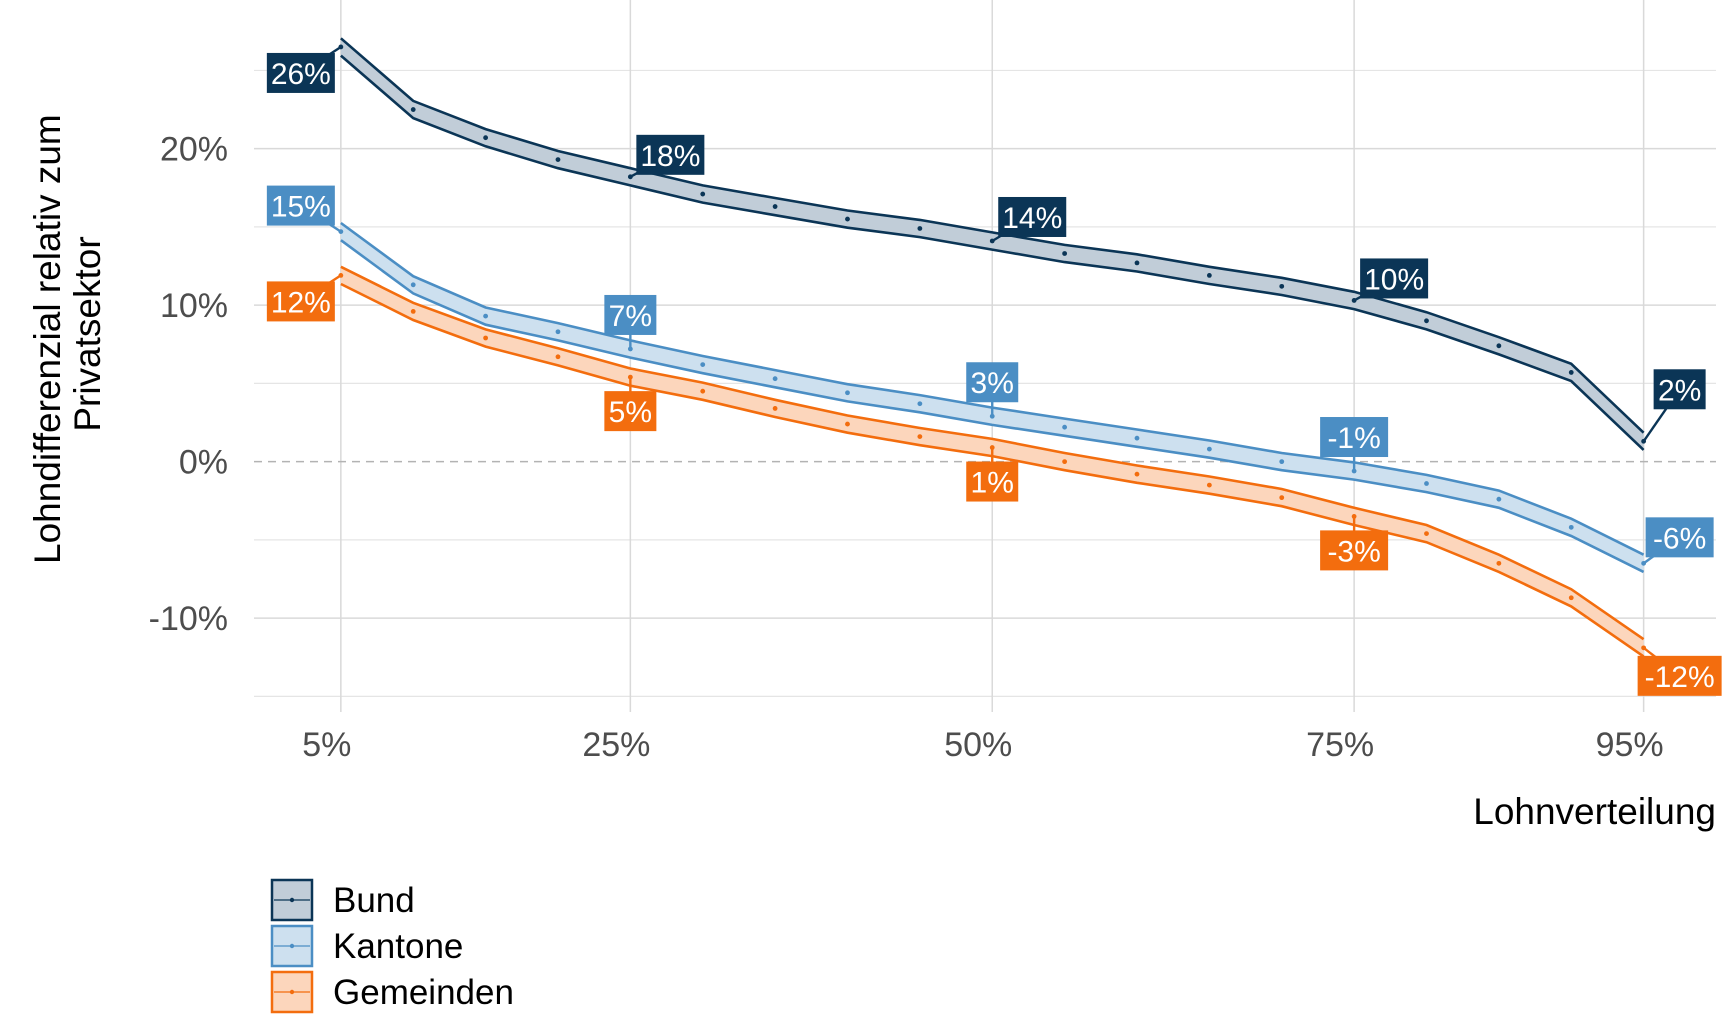 The image size is (1728, 1036). Describe the element at coordinates (398, 946) in the screenshot. I see `legend-label: Kantone` at that location.